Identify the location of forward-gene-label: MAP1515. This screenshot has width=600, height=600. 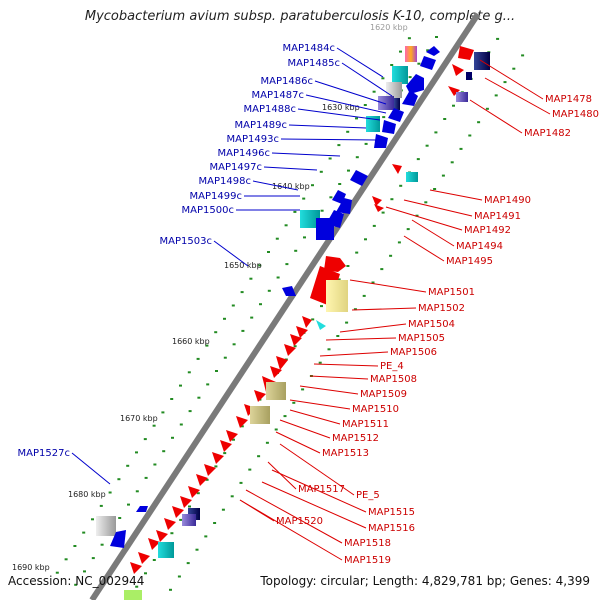
(391, 512).